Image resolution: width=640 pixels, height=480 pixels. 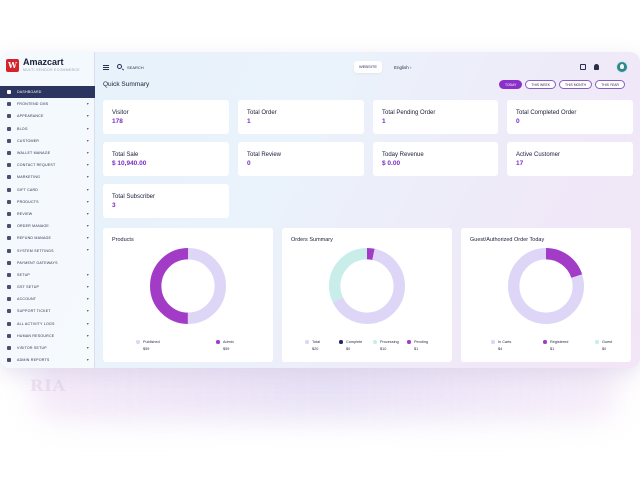 I want to click on sidebar-item: REVIEW ▾, so click(x=47, y=214).